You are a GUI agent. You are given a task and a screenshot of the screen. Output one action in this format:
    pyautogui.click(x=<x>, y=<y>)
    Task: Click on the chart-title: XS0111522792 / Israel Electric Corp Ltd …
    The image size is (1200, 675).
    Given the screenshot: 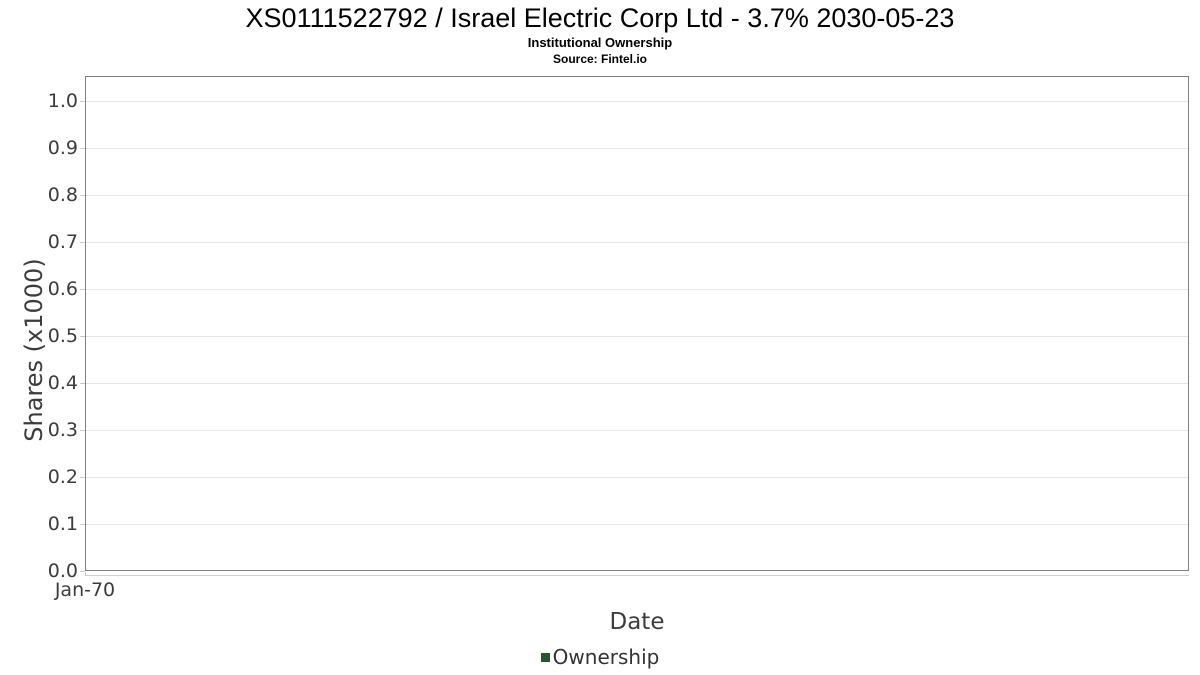 What is the action you would take?
    pyautogui.click(x=600, y=18)
    